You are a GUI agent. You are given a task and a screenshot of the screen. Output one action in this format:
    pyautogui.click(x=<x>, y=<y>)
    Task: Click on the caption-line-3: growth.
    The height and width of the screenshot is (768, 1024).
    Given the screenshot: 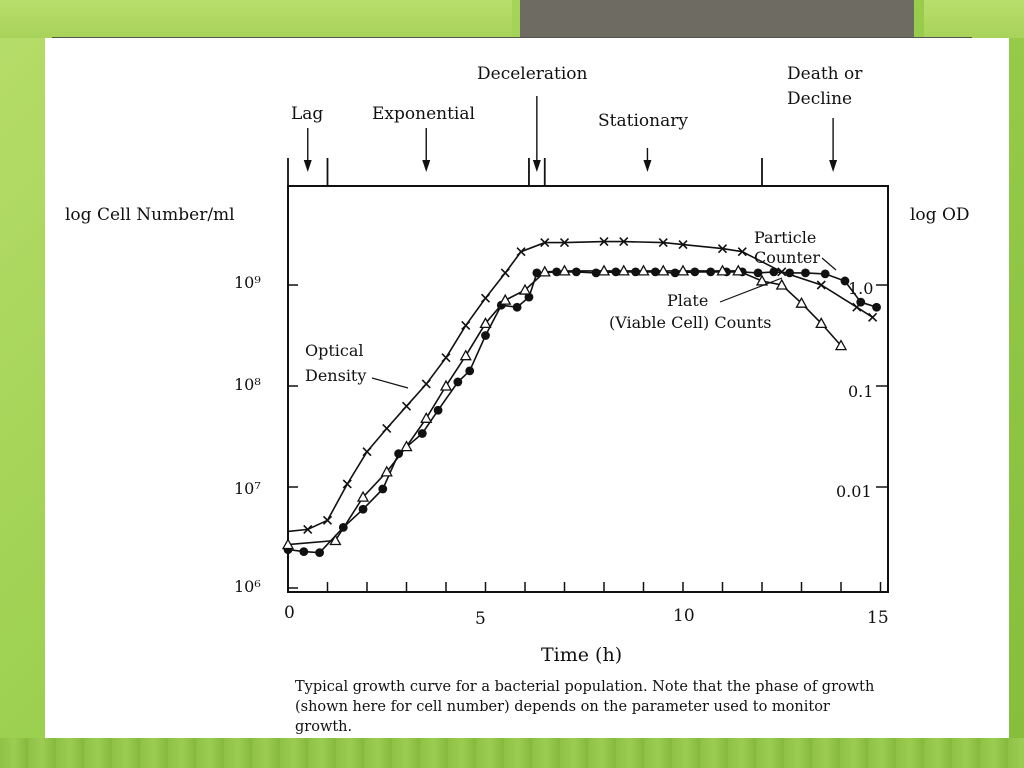 What is the action you would take?
    pyautogui.click(x=324, y=727)
    